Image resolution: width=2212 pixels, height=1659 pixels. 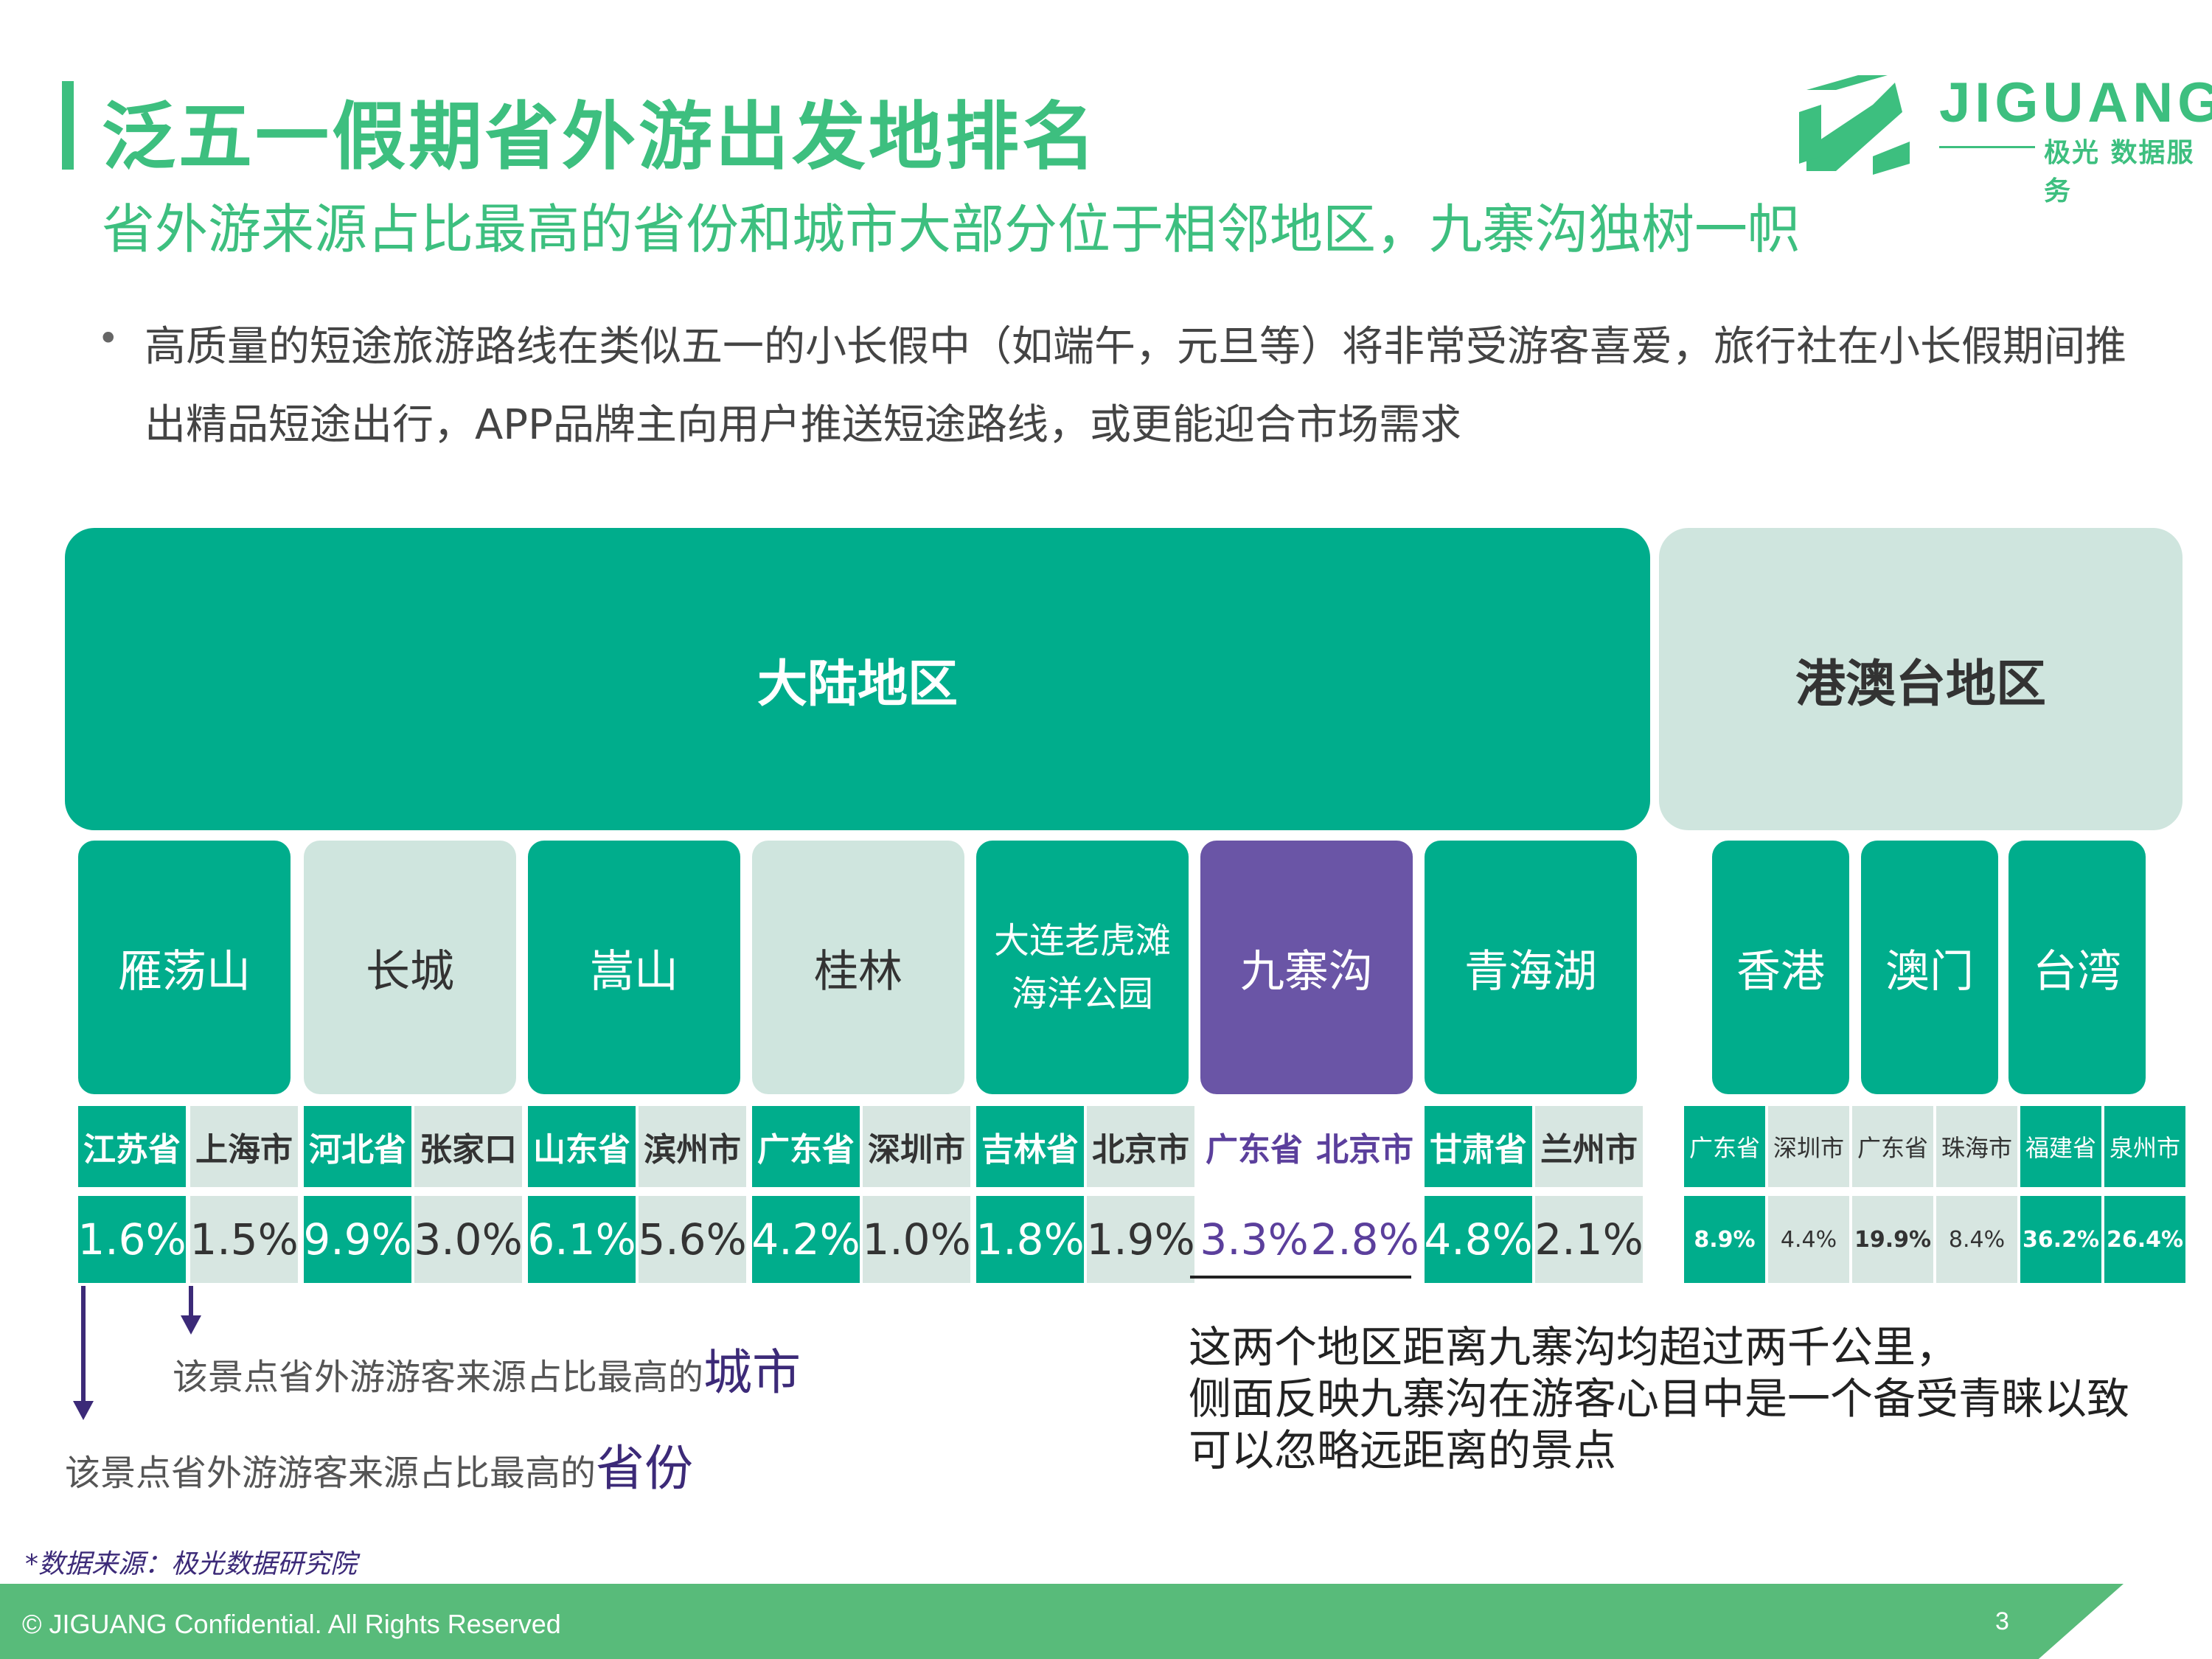 What do you see at coordinates (1478, 1239) in the screenshot?
I see `province-share-cell: 4.8%` at bounding box center [1478, 1239].